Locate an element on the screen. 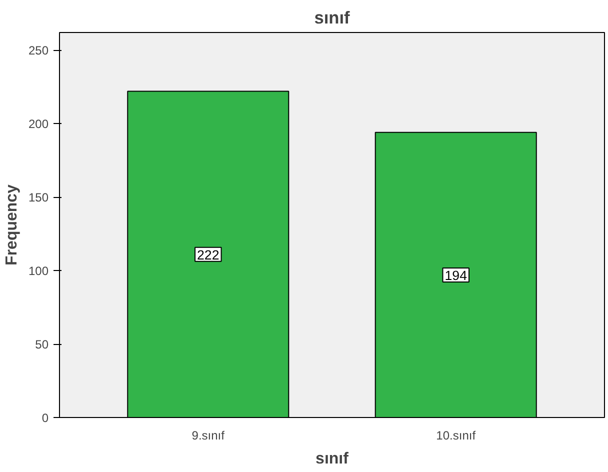 The width and height of the screenshot is (608, 472). x-tick-label: 10.sınıf is located at coordinates (456, 435).